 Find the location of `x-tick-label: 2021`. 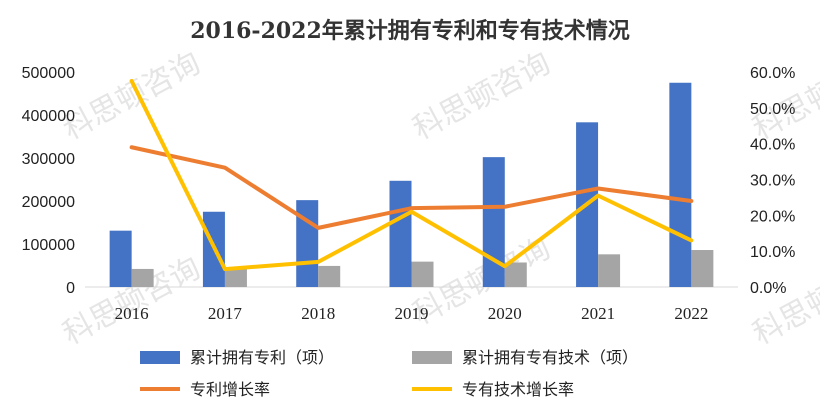

x-tick-label: 2021 is located at coordinates (598, 313).